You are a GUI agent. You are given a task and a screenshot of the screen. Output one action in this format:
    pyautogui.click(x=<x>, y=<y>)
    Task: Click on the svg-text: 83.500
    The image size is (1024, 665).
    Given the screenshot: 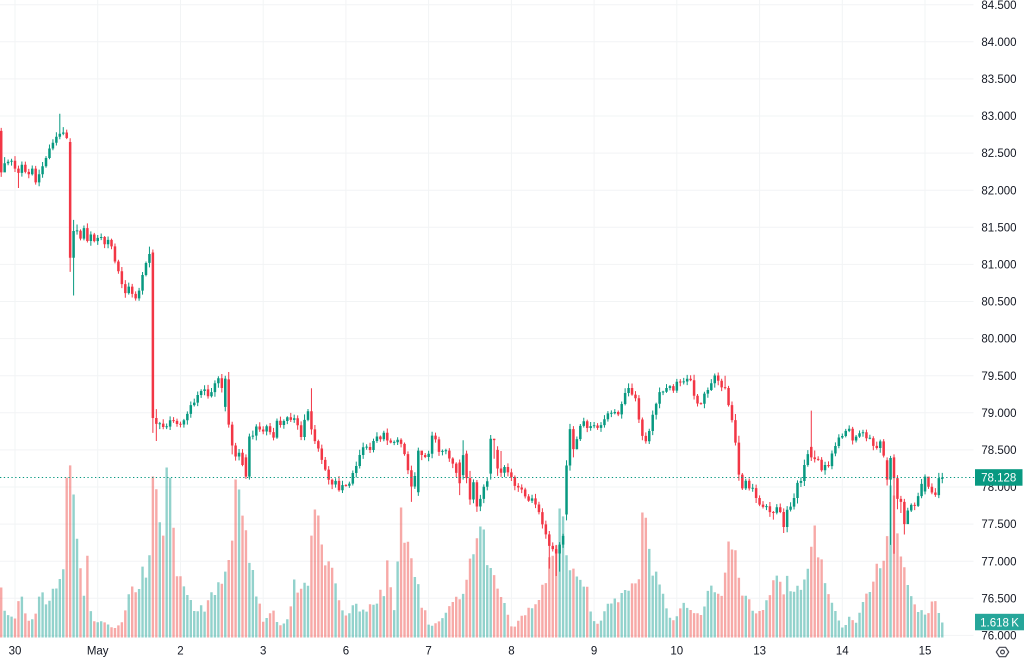 What is the action you would take?
    pyautogui.click(x=998, y=80)
    